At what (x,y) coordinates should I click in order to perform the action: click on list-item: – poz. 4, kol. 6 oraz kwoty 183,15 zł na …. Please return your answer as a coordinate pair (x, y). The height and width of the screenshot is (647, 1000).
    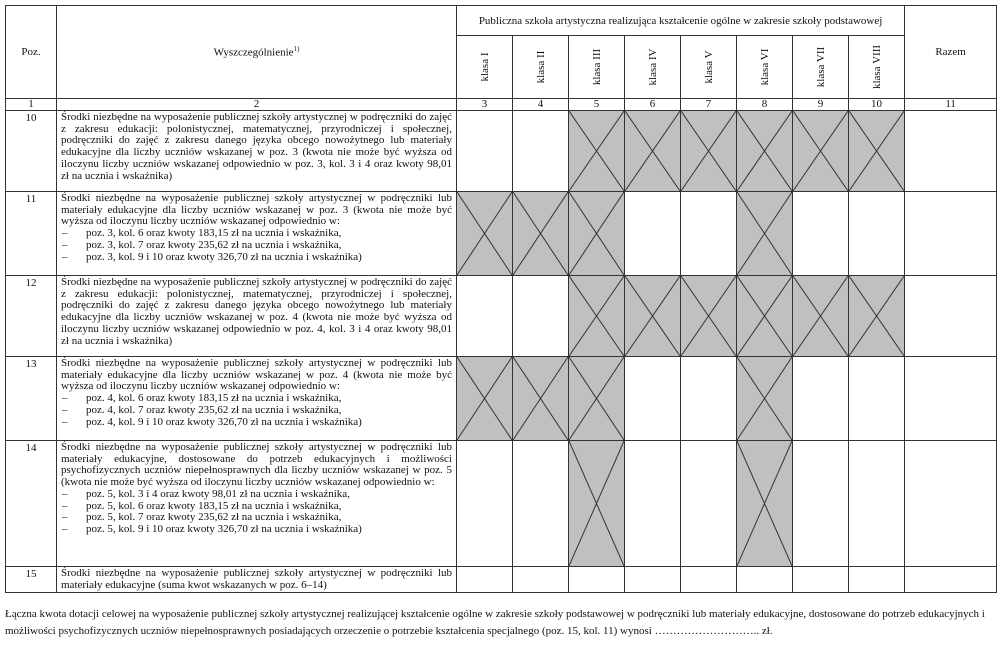
    Looking at the image, I should click on (256, 398).